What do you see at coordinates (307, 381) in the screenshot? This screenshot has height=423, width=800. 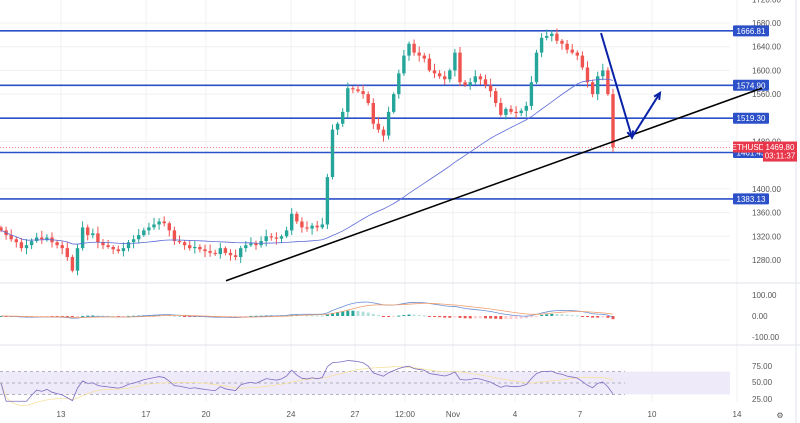 I see `rsi-line` at bounding box center [307, 381].